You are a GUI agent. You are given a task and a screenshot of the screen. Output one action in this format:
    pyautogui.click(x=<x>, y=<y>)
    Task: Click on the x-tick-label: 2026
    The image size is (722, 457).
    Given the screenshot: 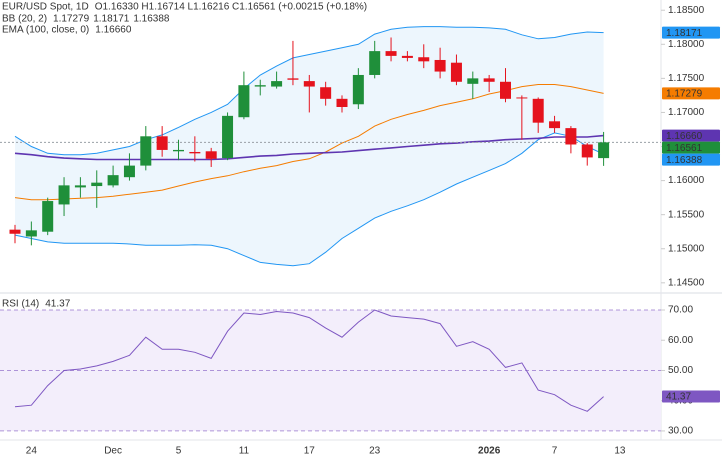 What is the action you would take?
    pyautogui.click(x=489, y=451)
    